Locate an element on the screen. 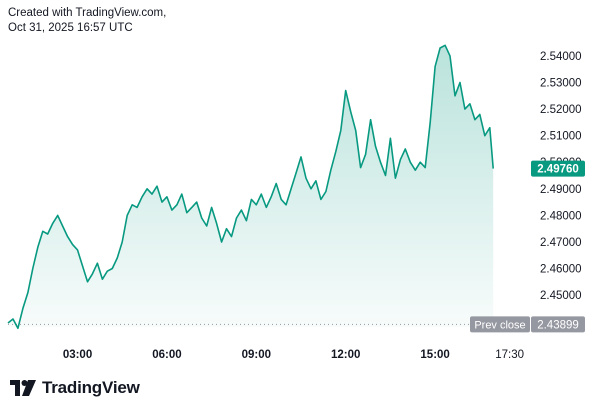 Image resolution: width=600 pixels, height=414 pixels. x-tick-label: 12:00 is located at coordinates (345, 355).